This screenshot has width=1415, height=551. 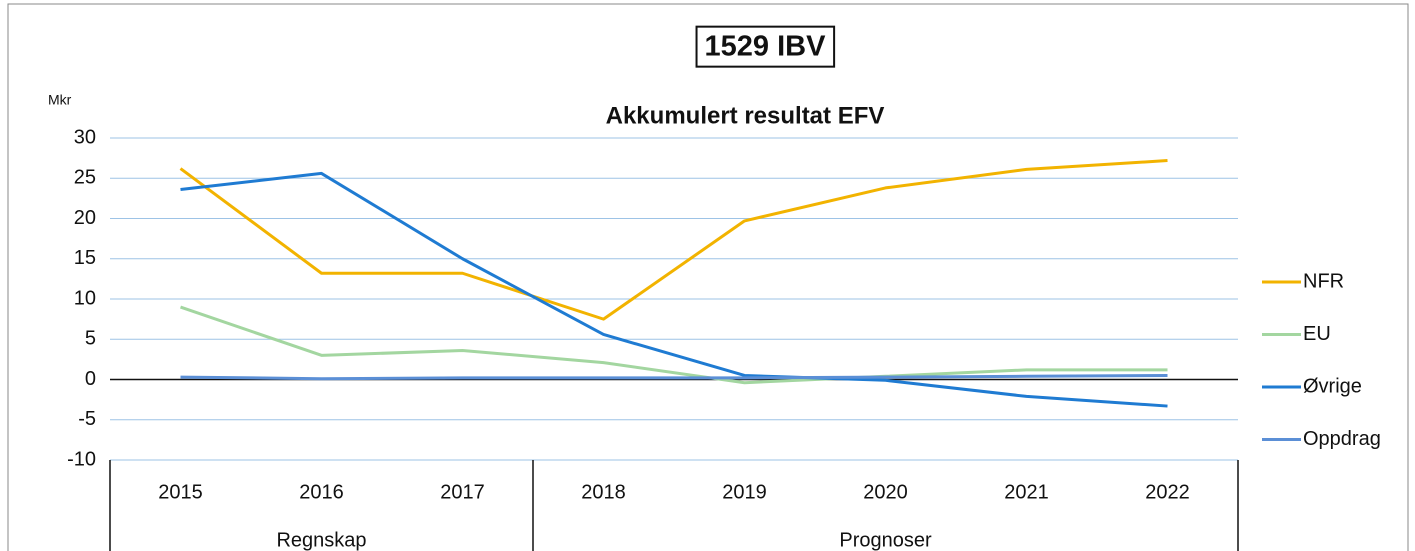 I want to click on y-tick-label: 5, so click(x=90, y=339).